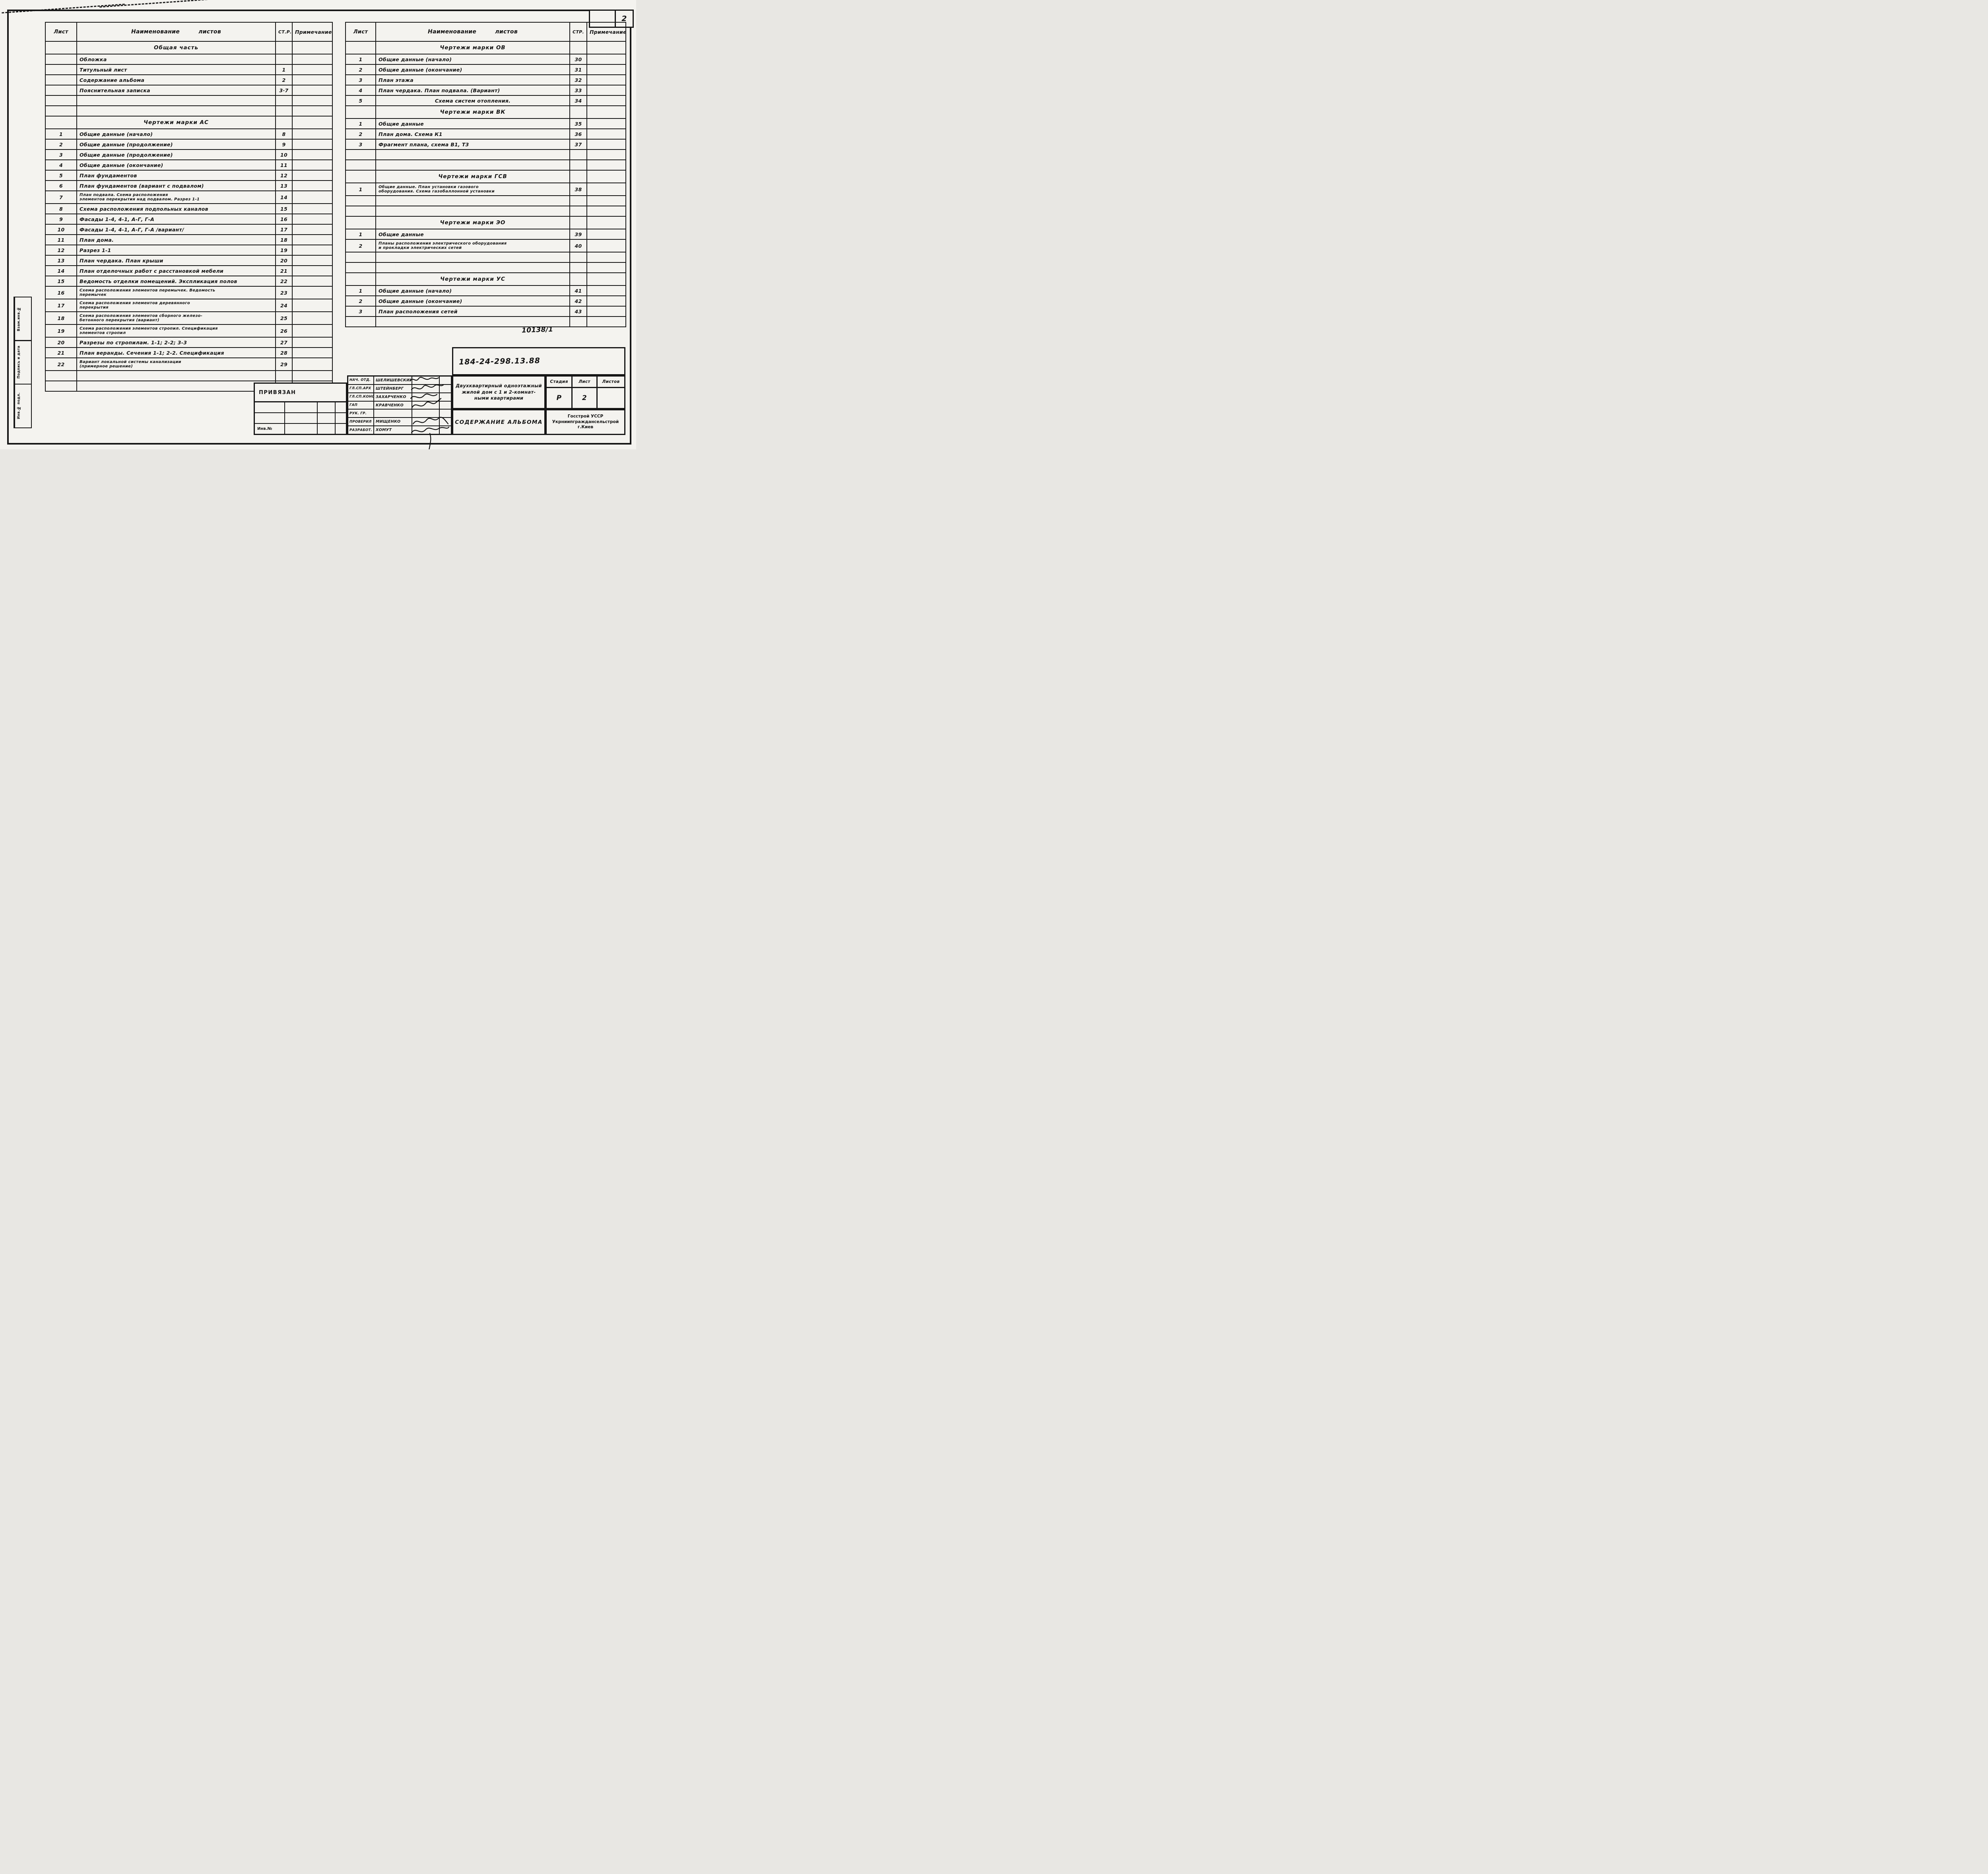  I want to click on table-row: Чертежи марки ОВ, so click(485, 47).